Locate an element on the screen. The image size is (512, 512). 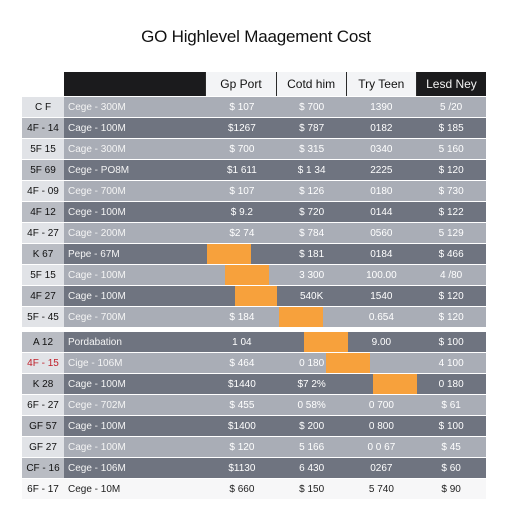
table-cell: $7 2% is located at coordinates (311, 384).